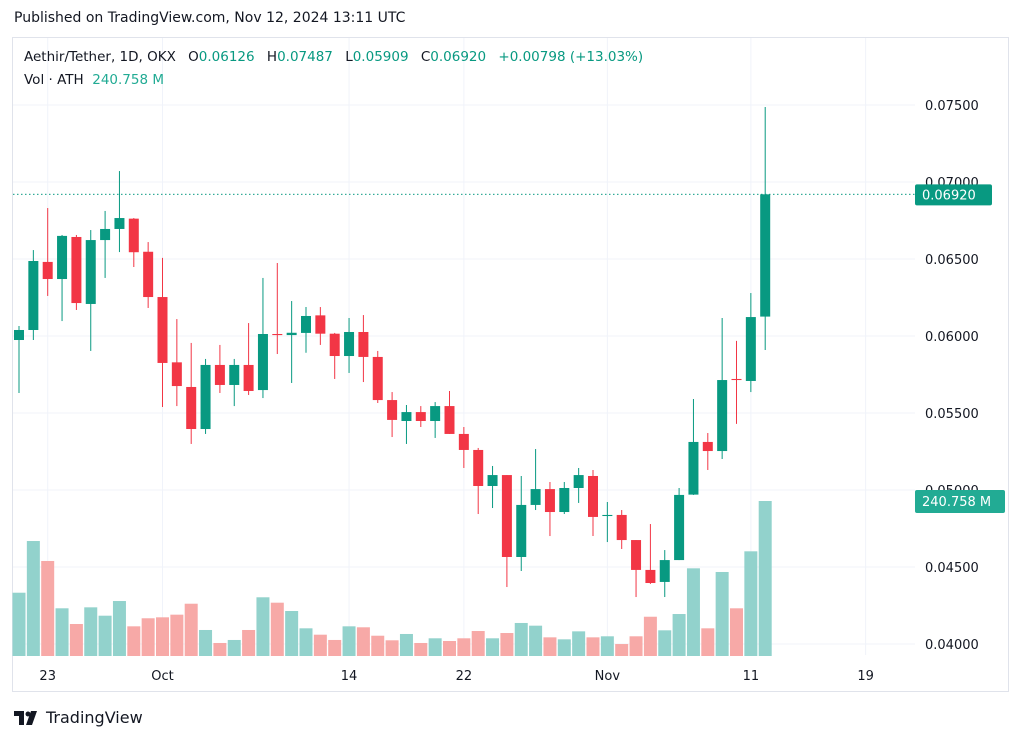 This screenshot has height=742, width=1024. Describe the element at coordinates (464, 676) in the screenshot. I see `time-tick-label: 22` at that location.